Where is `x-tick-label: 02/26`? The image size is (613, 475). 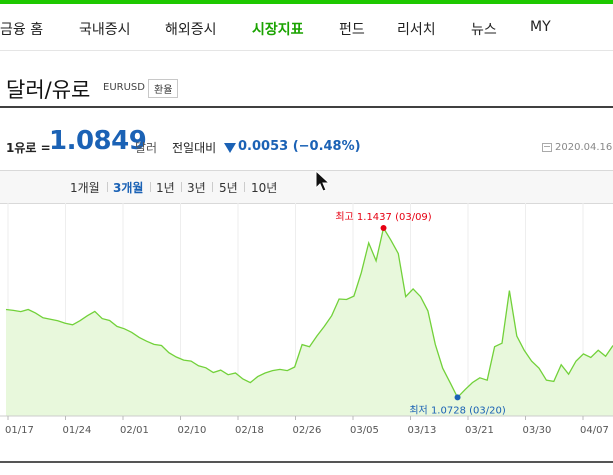
x-tick-label: 02/26 is located at coordinates (307, 430).